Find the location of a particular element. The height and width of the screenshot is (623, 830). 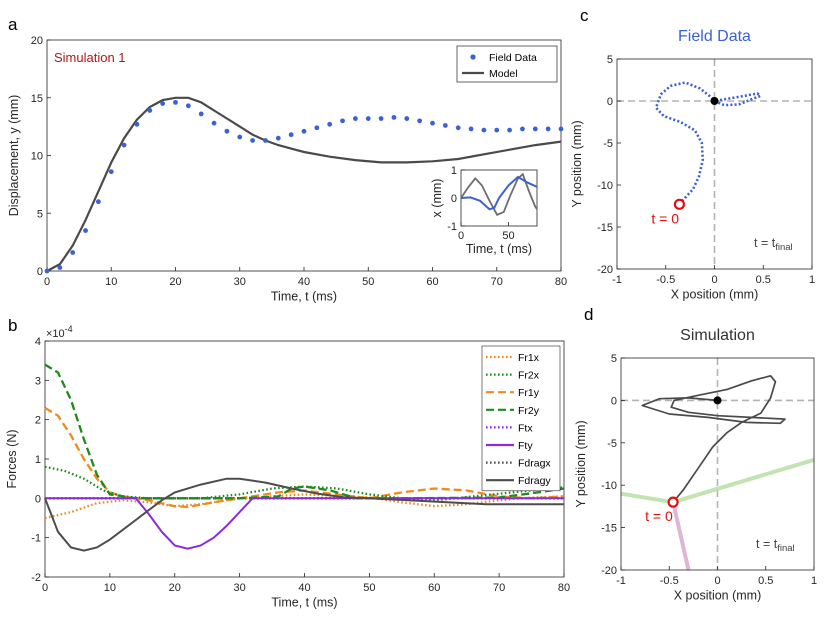

series-fr1y is located at coordinates (304, 457).